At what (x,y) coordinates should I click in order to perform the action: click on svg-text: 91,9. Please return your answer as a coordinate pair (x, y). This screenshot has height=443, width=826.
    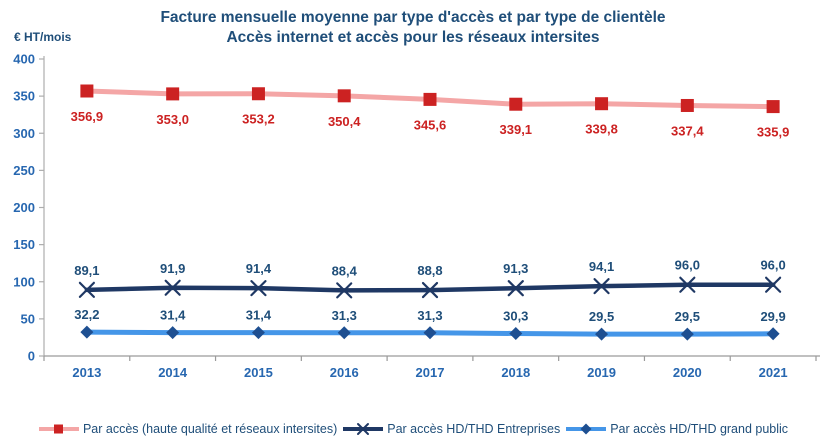
    Looking at the image, I should click on (172, 268).